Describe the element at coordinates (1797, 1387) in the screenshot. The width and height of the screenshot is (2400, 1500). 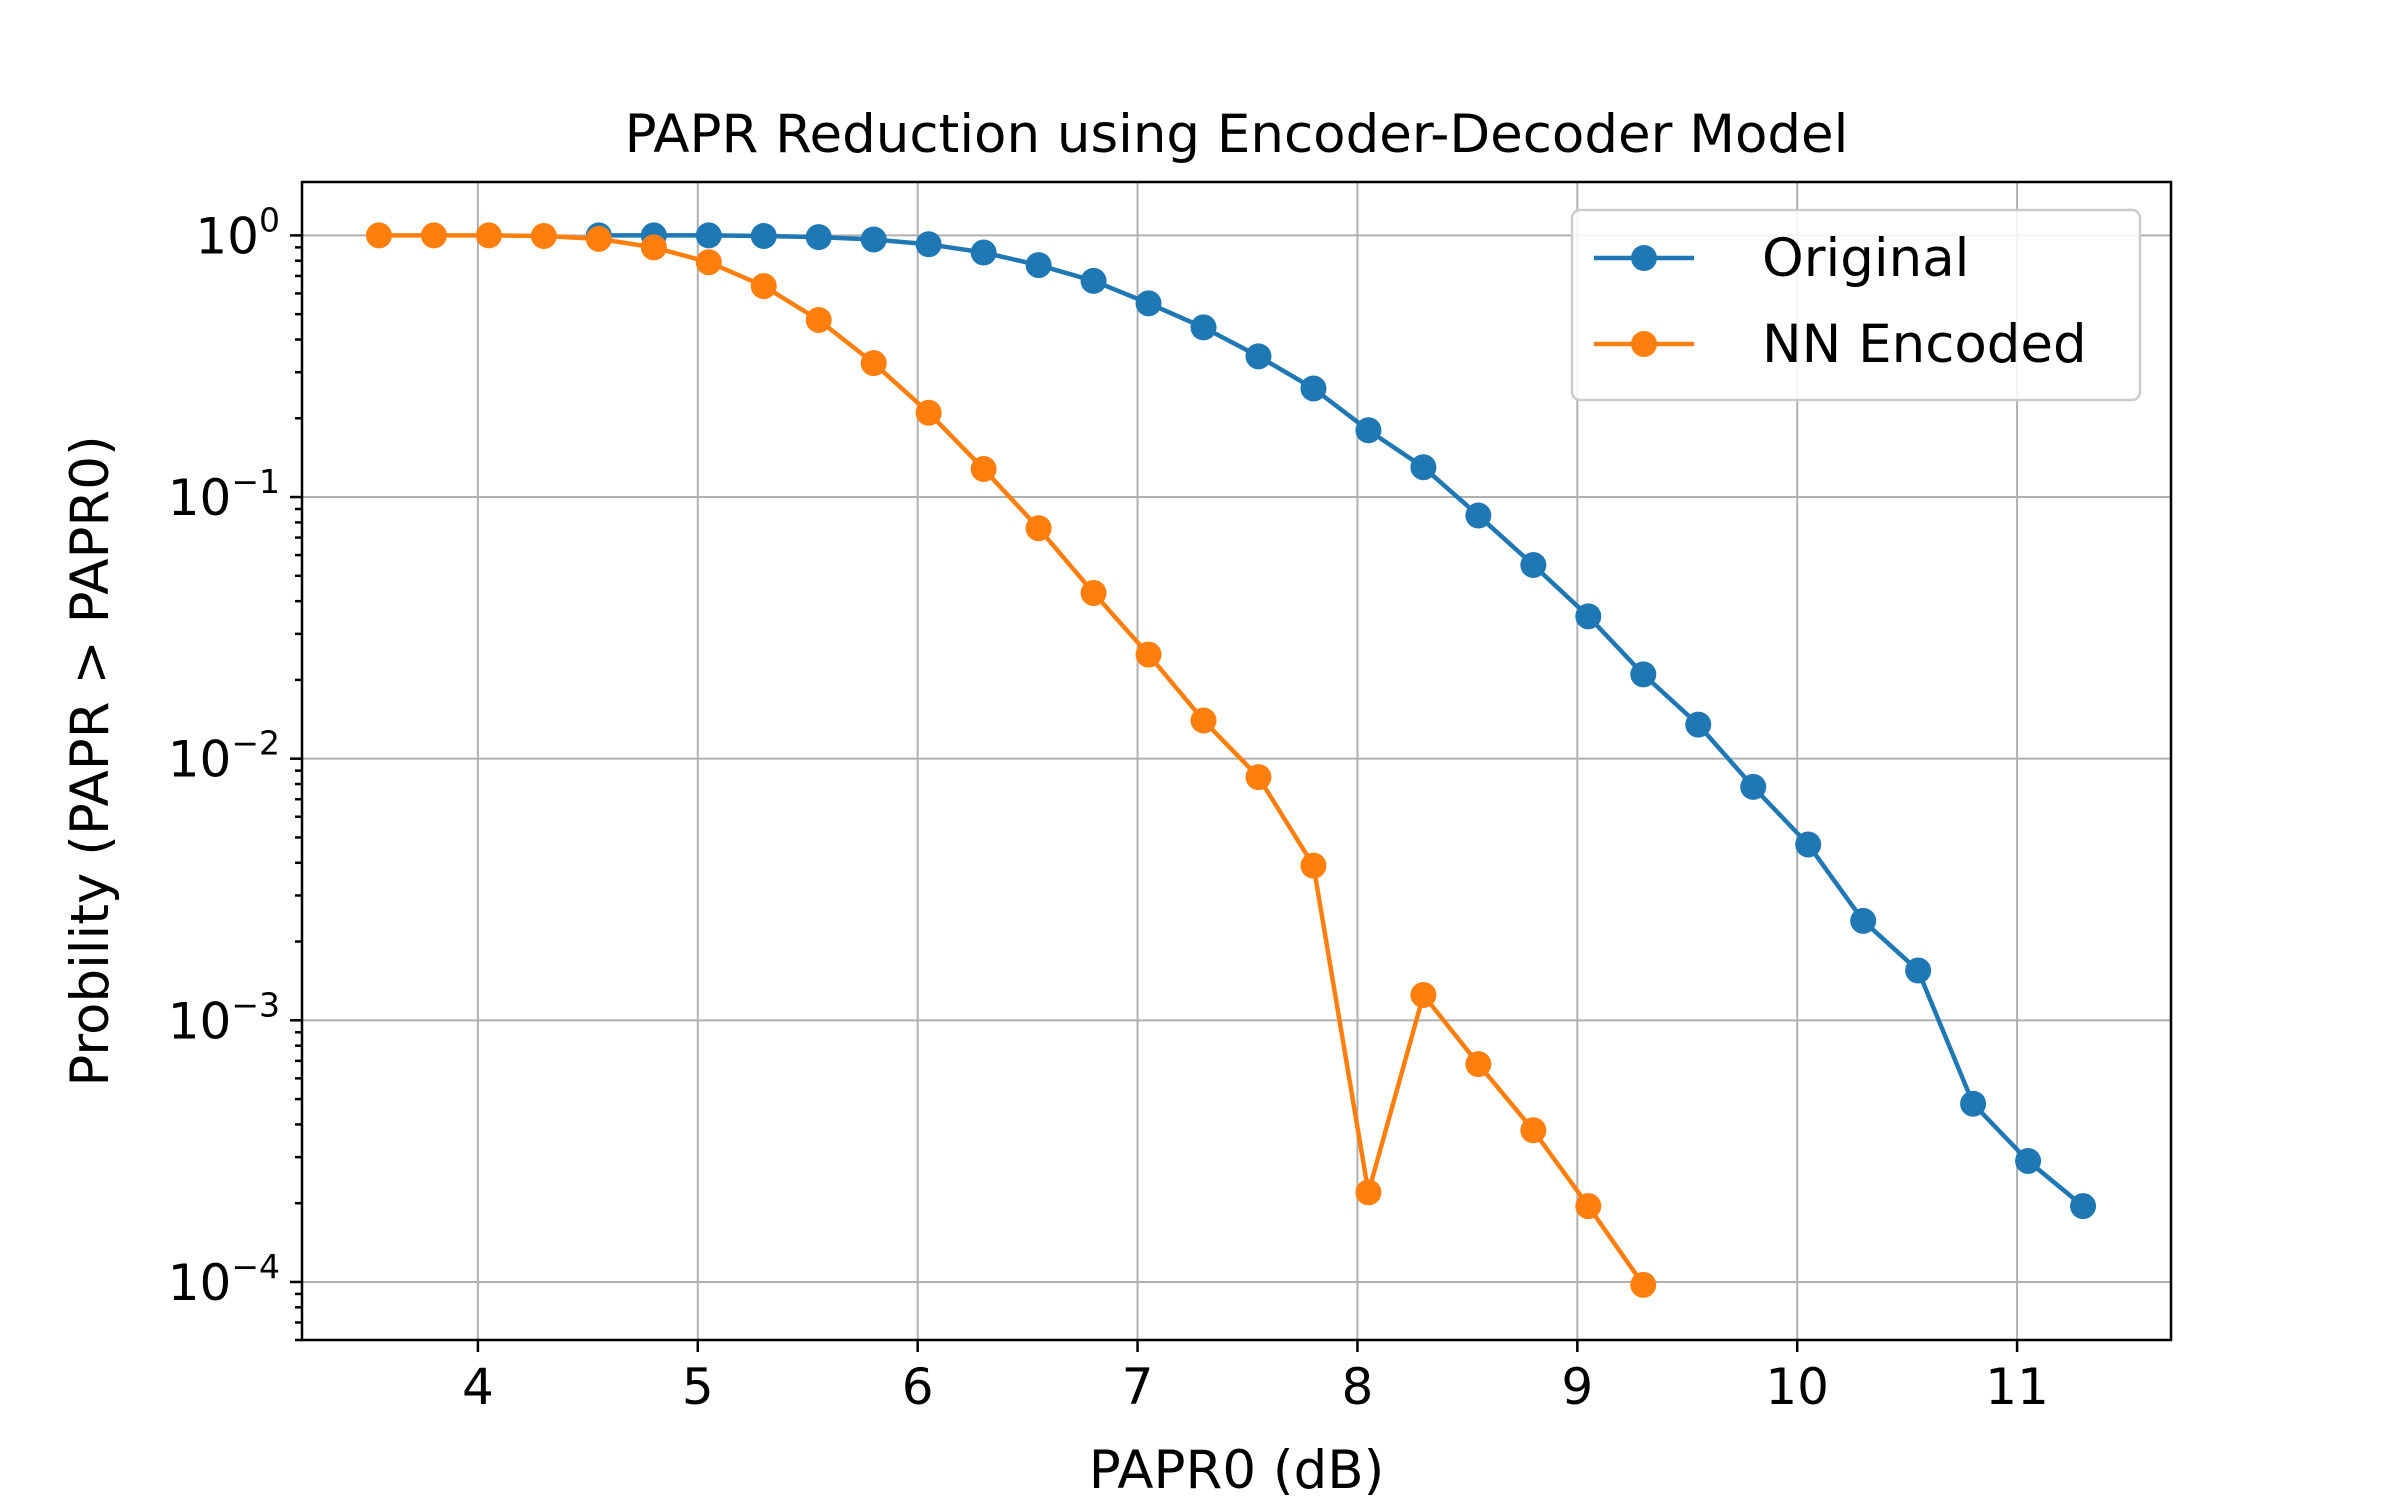
I see `x-tick-label: 10` at that location.